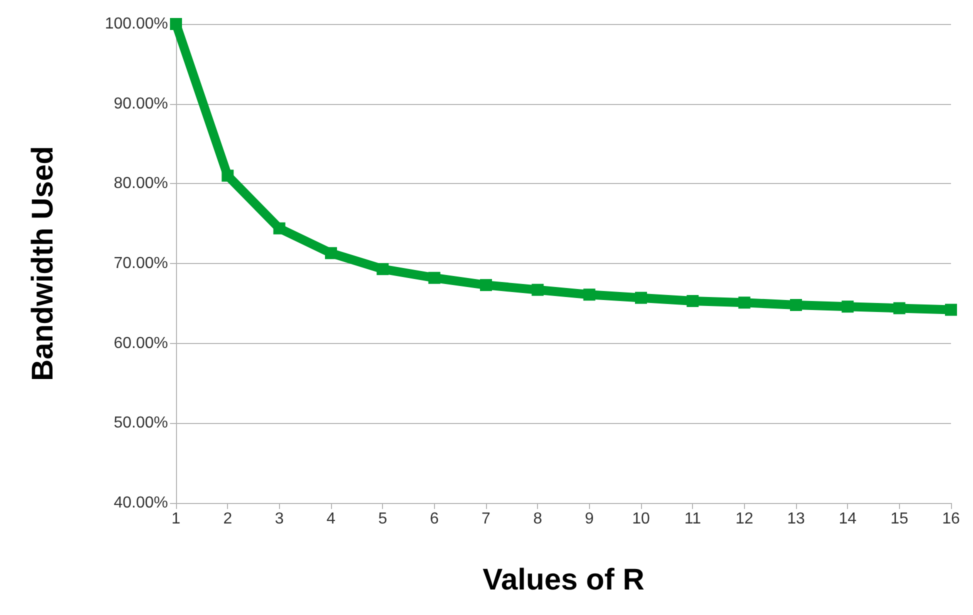  Describe the element at coordinates (486, 519) in the screenshot. I see `x-tick-label: 7` at that location.